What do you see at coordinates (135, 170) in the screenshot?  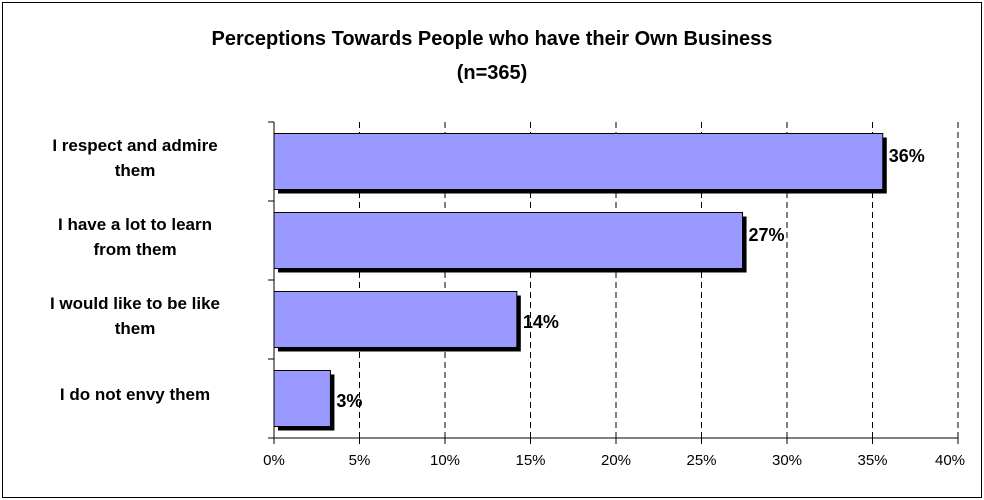 I see `category-label-0-line-1: them` at bounding box center [135, 170].